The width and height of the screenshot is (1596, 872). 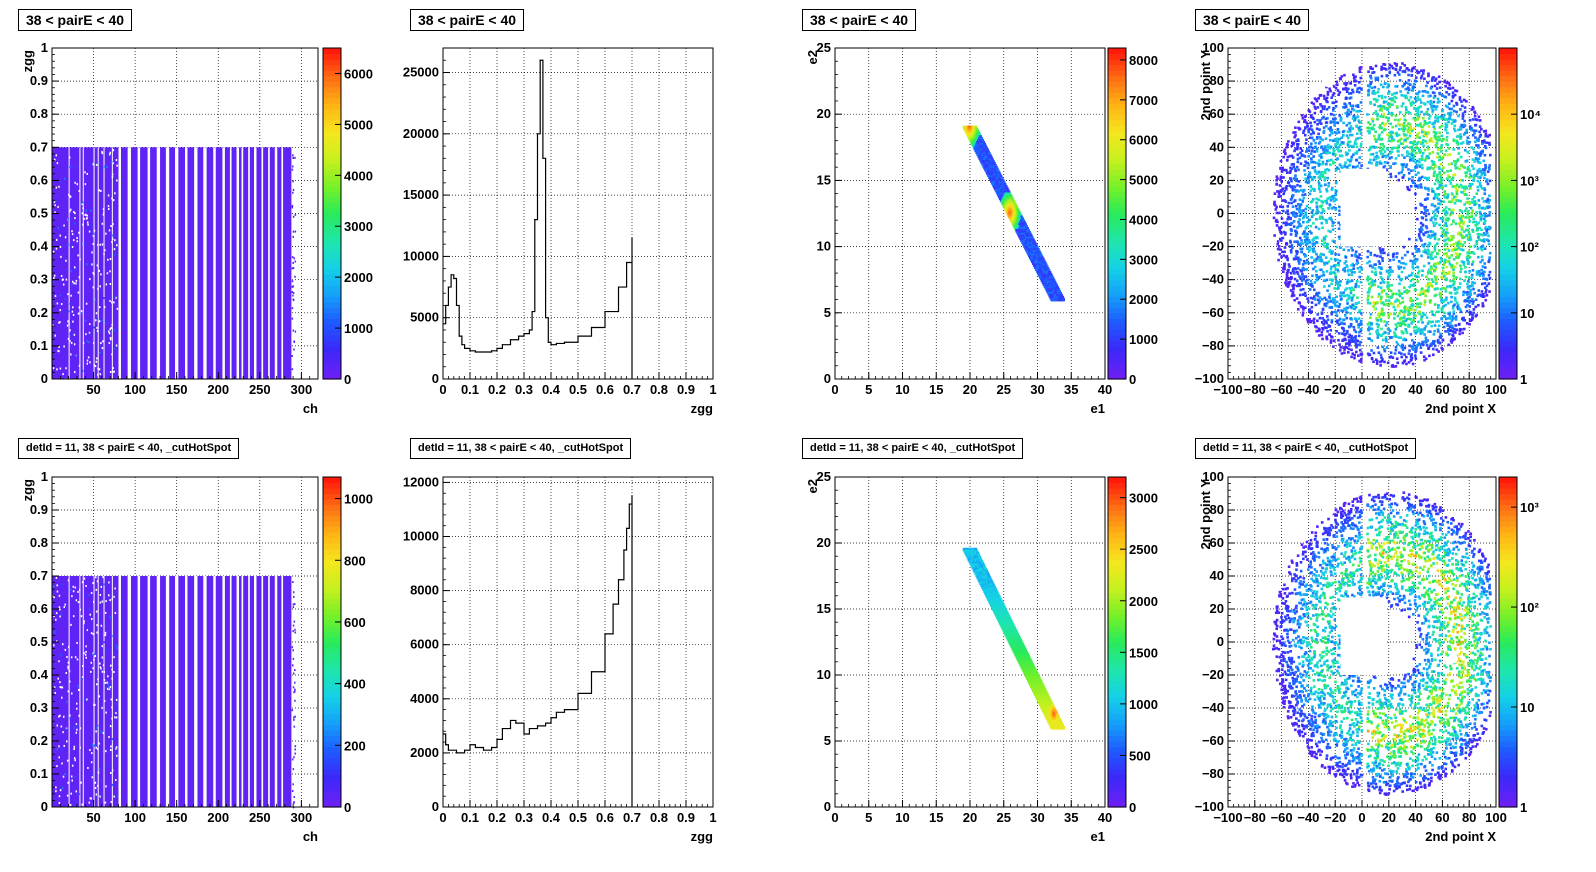 What do you see at coordinates (39, 179) in the screenshot?
I see `y-tick-label: 0.6` at bounding box center [39, 179].